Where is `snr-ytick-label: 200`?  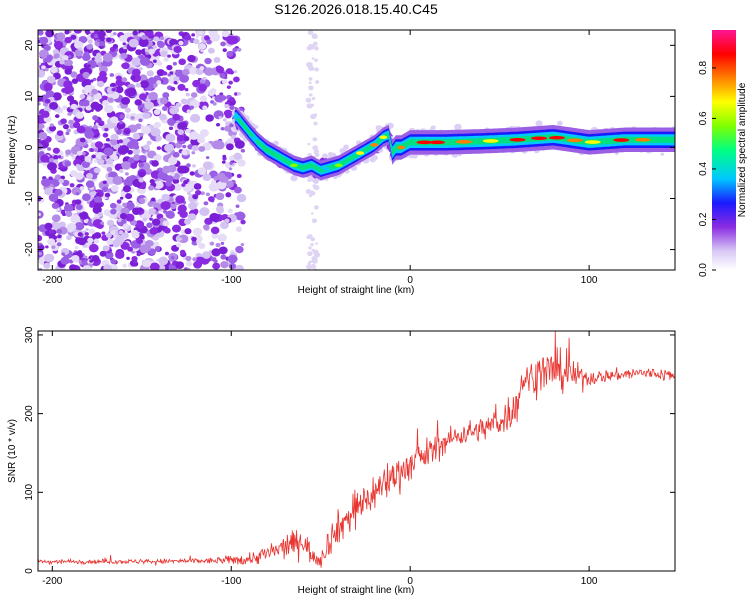 snr-ytick-label: 200 is located at coordinates (29, 413).